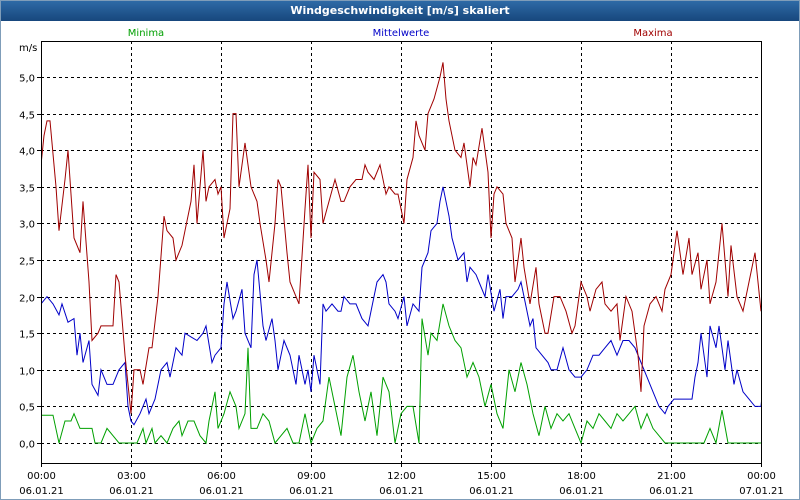 The width and height of the screenshot is (800, 500). I want to click on x-tick-time-label: 12:00, so click(401, 476).